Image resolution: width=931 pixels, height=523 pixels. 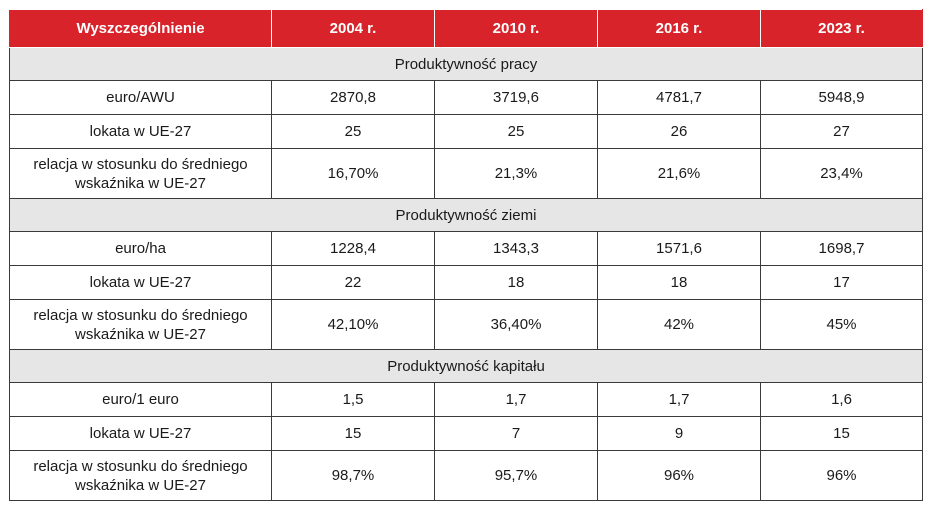 What do you see at coordinates (353, 399) in the screenshot?
I see `cell-2004: 1,5` at bounding box center [353, 399].